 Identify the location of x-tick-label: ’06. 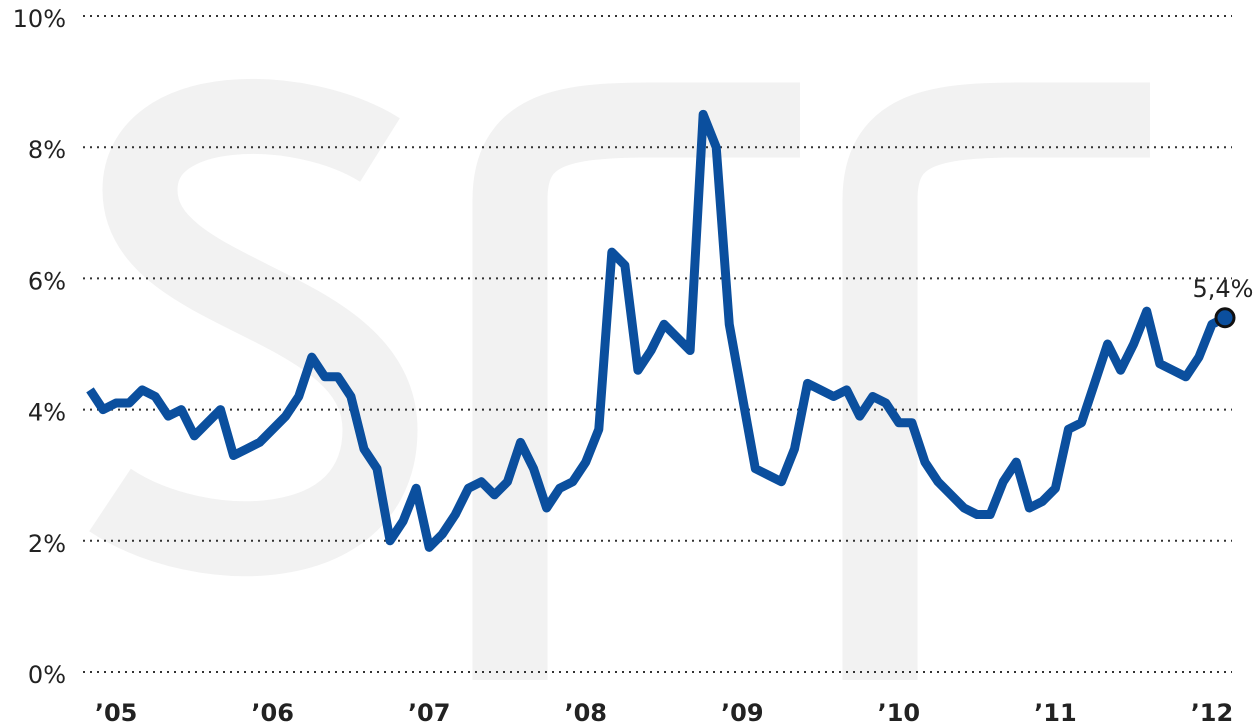
(272, 713).